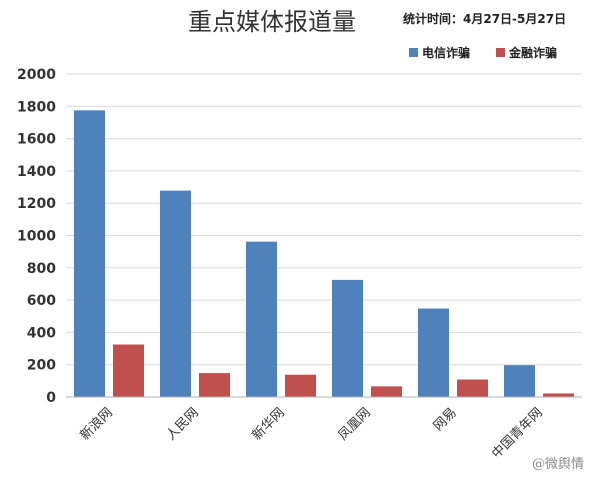  What do you see at coordinates (558, 464) in the screenshot?
I see `watermark: @微舆情` at bounding box center [558, 464].